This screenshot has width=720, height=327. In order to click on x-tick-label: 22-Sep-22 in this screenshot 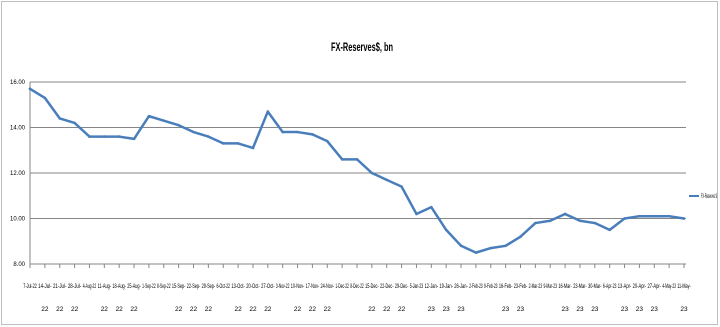, I will do `click(194, 298)`.